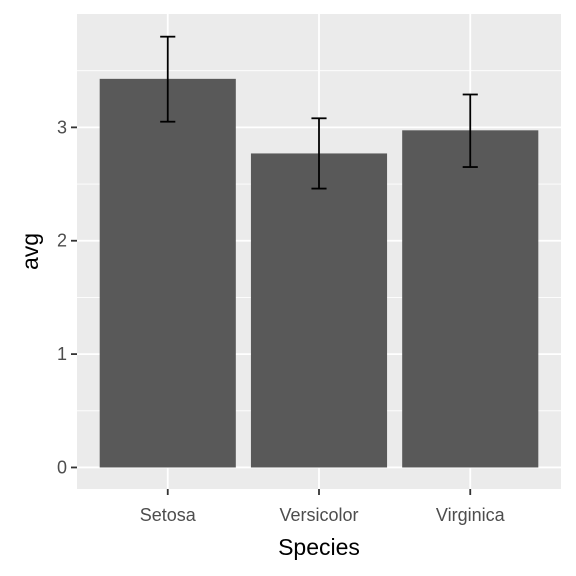 This screenshot has width=576, height=576. Describe the element at coordinates (470, 299) in the screenshot. I see `bar-virginica` at that location.